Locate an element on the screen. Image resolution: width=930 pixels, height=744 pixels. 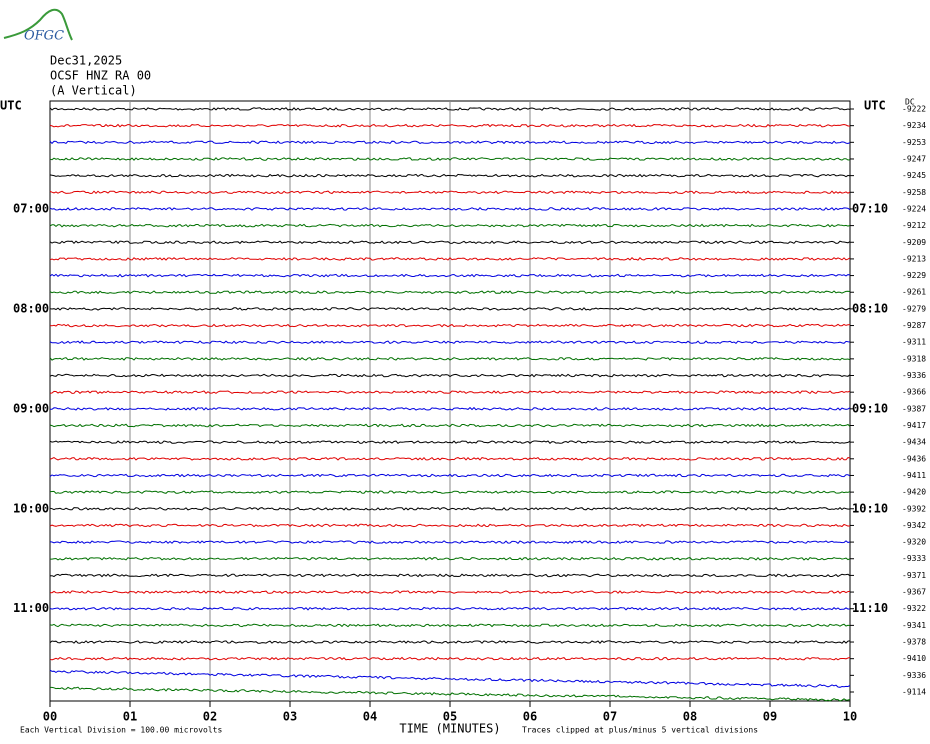
left-title: UTC is located at coordinates (11, 106).